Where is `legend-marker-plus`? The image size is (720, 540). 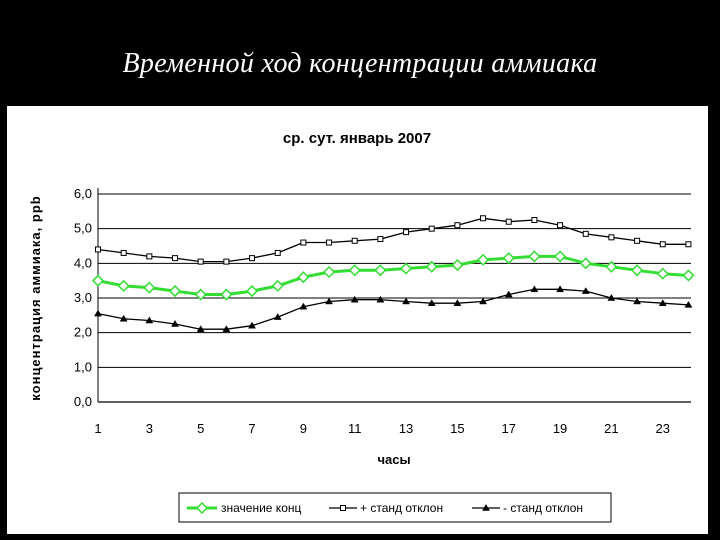 legend-marker-plus is located at coordinates (343, 508).